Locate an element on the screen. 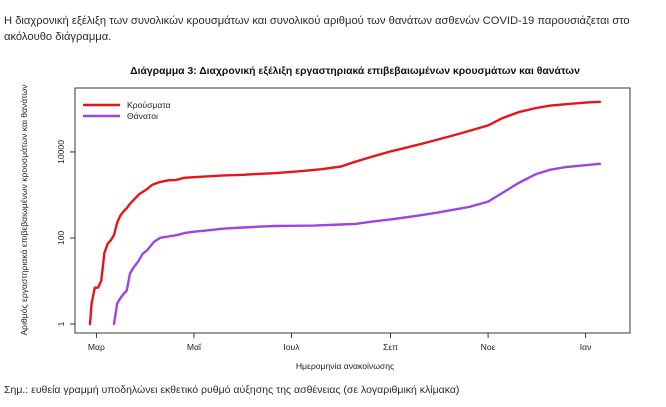 The width and height of the screenshot is (666, 407). x-tick-label: Ιουλ is located at coordinates (291, 347).